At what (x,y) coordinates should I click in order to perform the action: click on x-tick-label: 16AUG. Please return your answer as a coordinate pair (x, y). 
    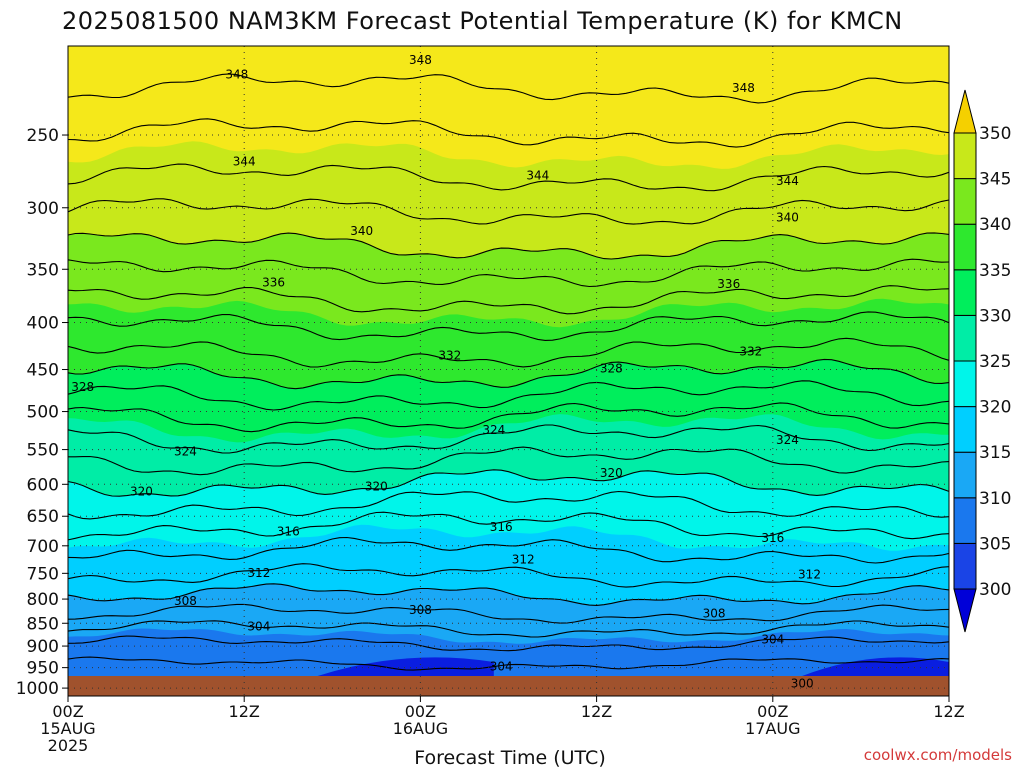
    Looking at the image, I should click on (420, 728).